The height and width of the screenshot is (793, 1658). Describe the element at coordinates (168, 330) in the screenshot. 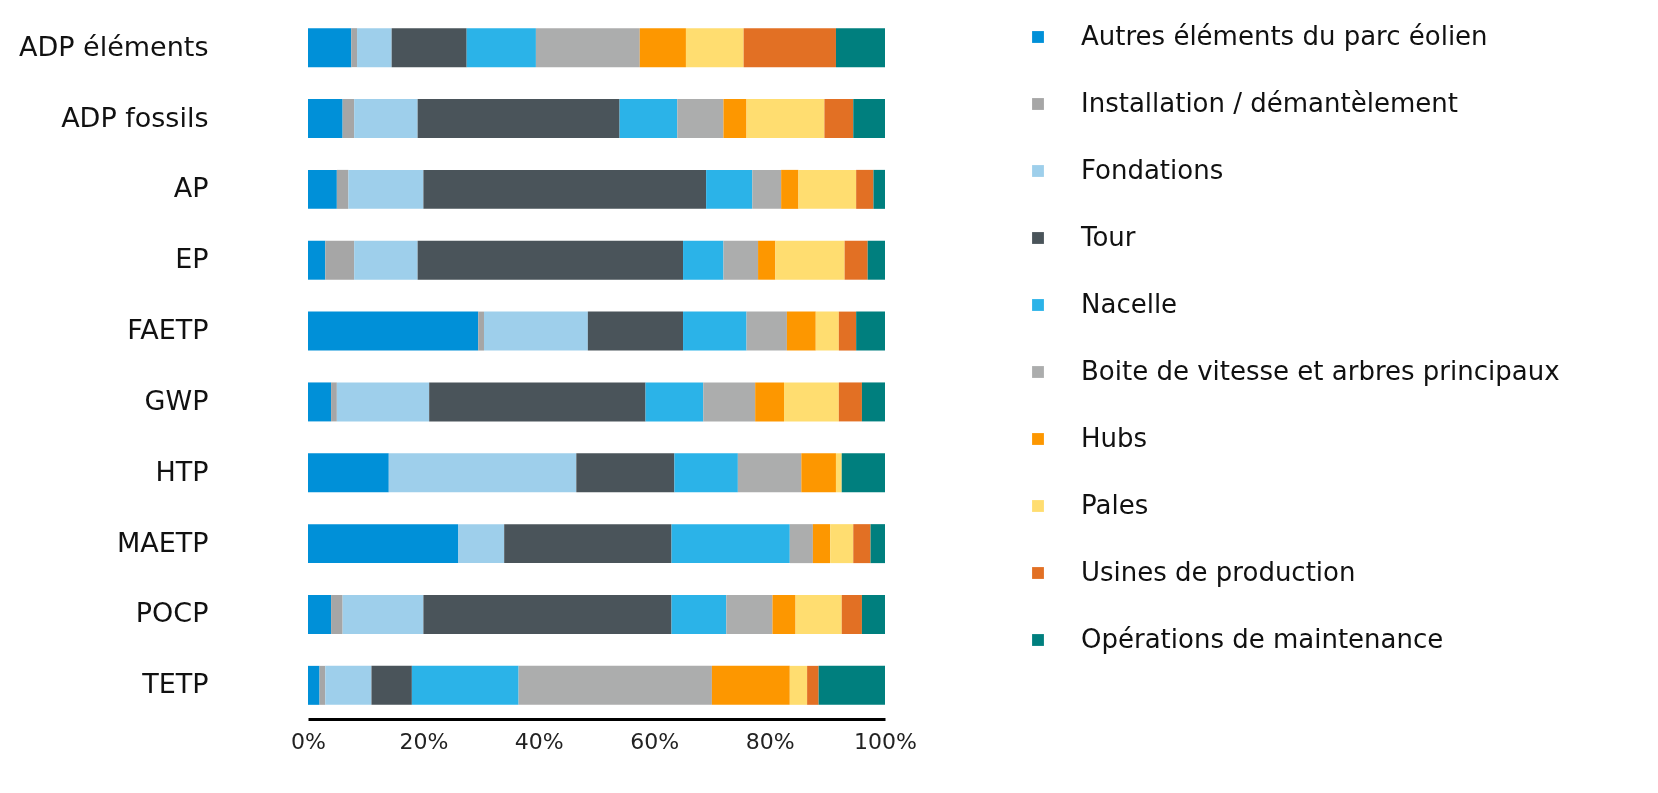

I see `y-tick-label: FAETP` at that location.